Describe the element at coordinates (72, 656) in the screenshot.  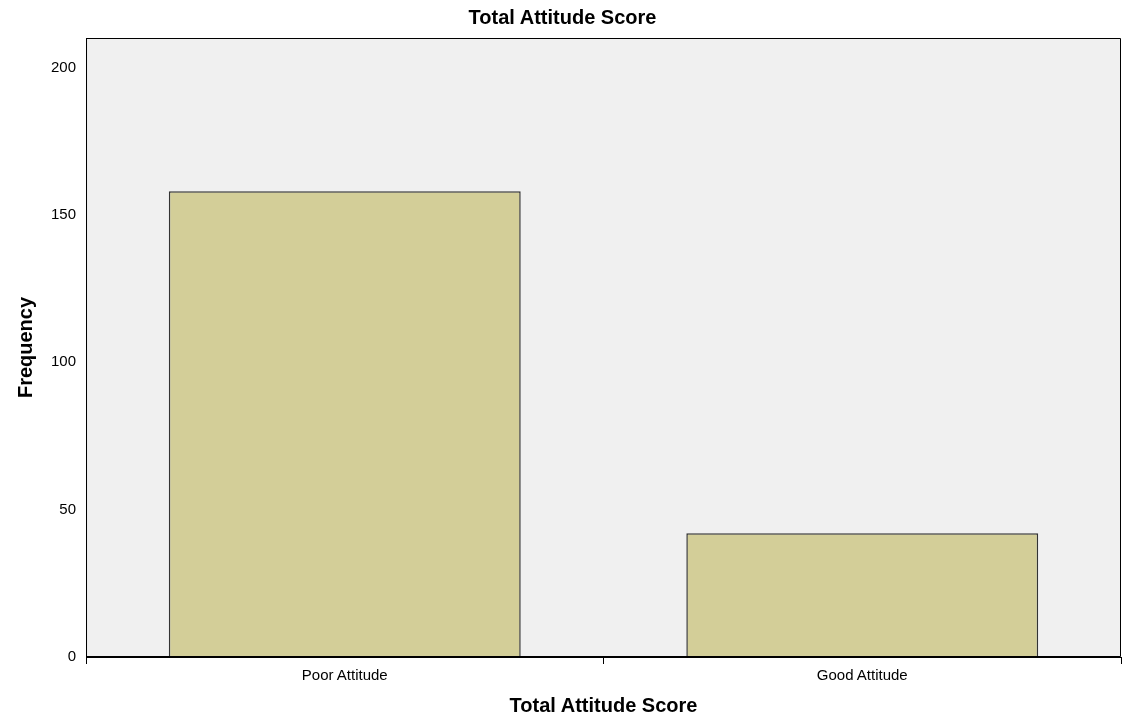
I see `y-tick-label: 0` at that location.